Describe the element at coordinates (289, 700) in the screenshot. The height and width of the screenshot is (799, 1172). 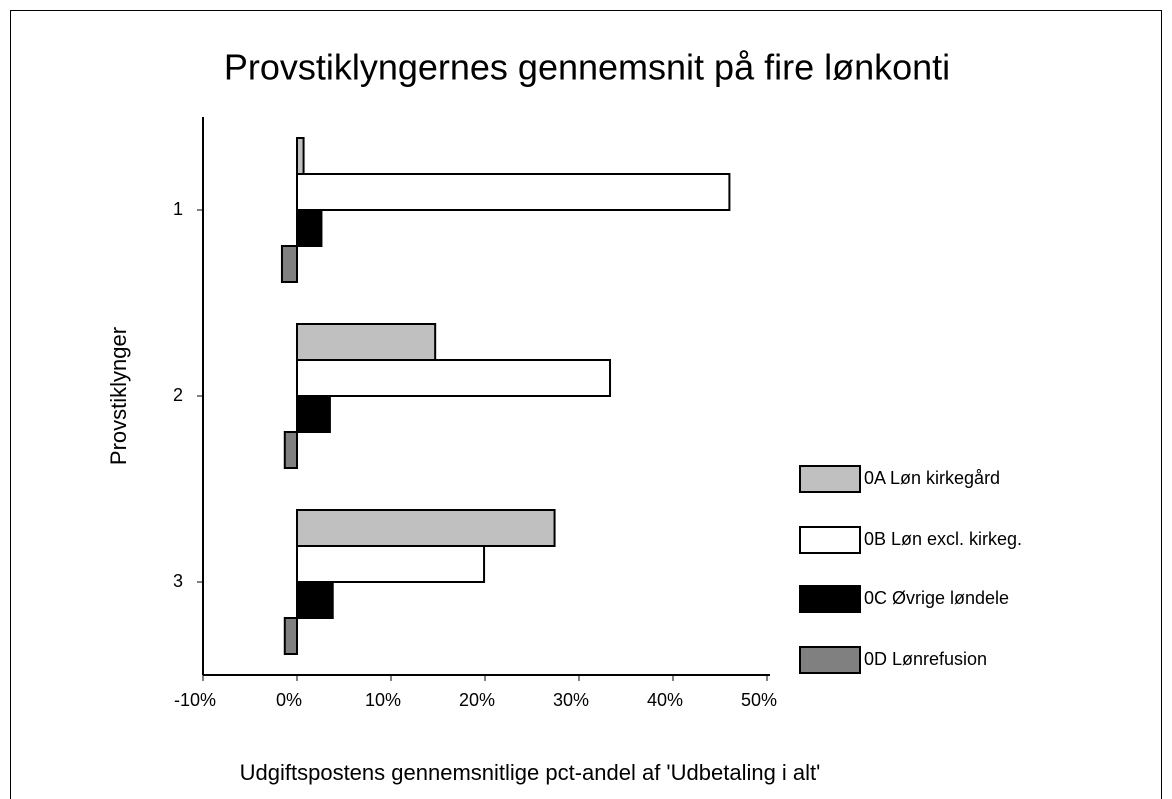
I see `x-tick-label: 0%` at that location.